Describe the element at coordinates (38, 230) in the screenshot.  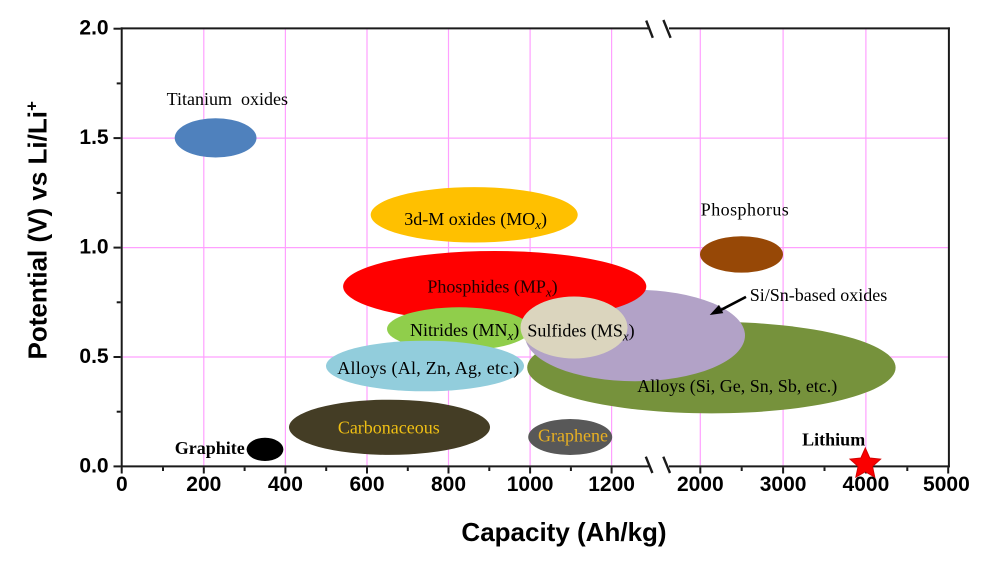
I see `svg-text: Potential (V) vs Li/Li+` at that location.